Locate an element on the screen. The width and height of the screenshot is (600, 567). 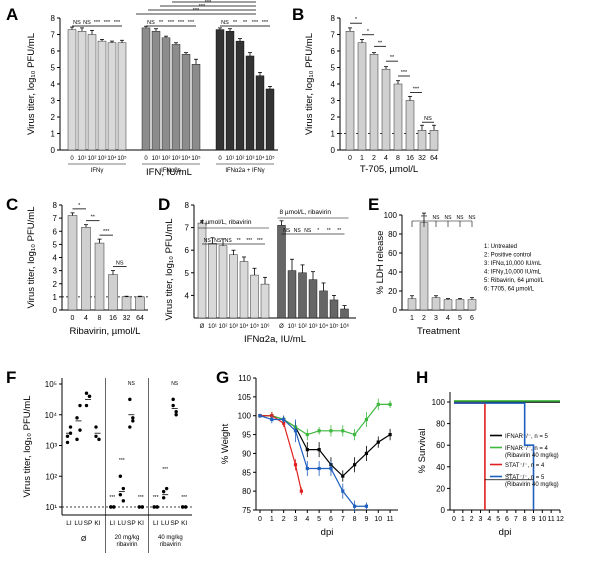
y-tick-label: 60 is located at coordinates (440, 445).